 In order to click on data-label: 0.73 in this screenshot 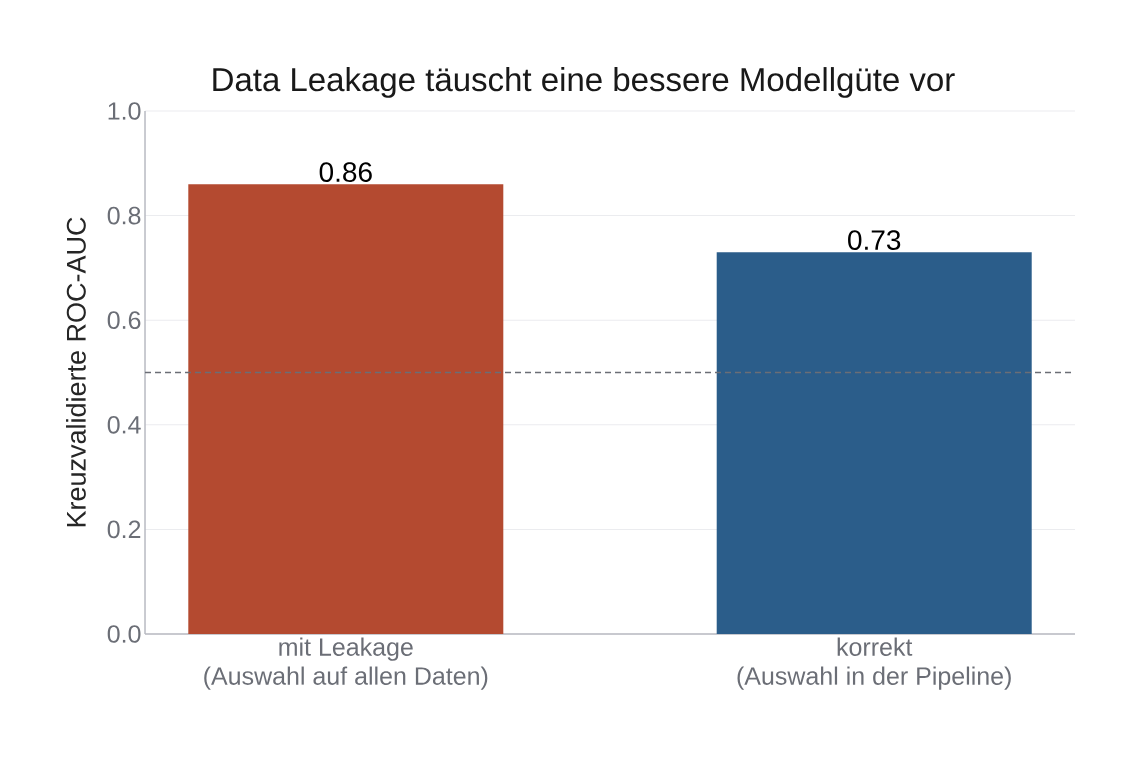, I will do `click(874, 240)`.